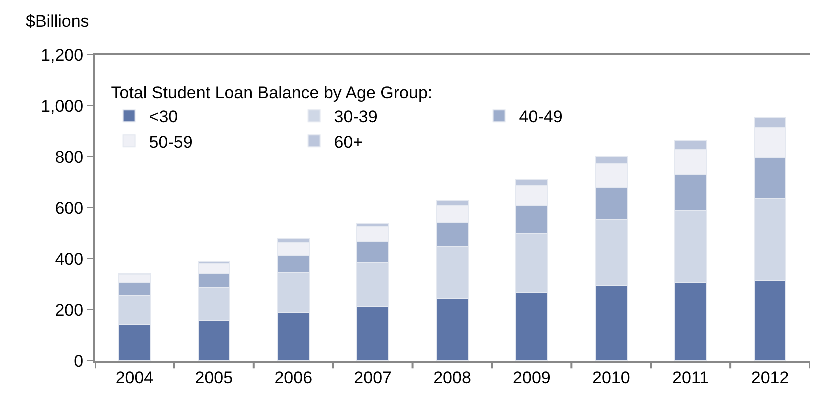 The image size is (825, 401). I want to click on x-tick-label: 2012, so click(770, 378).